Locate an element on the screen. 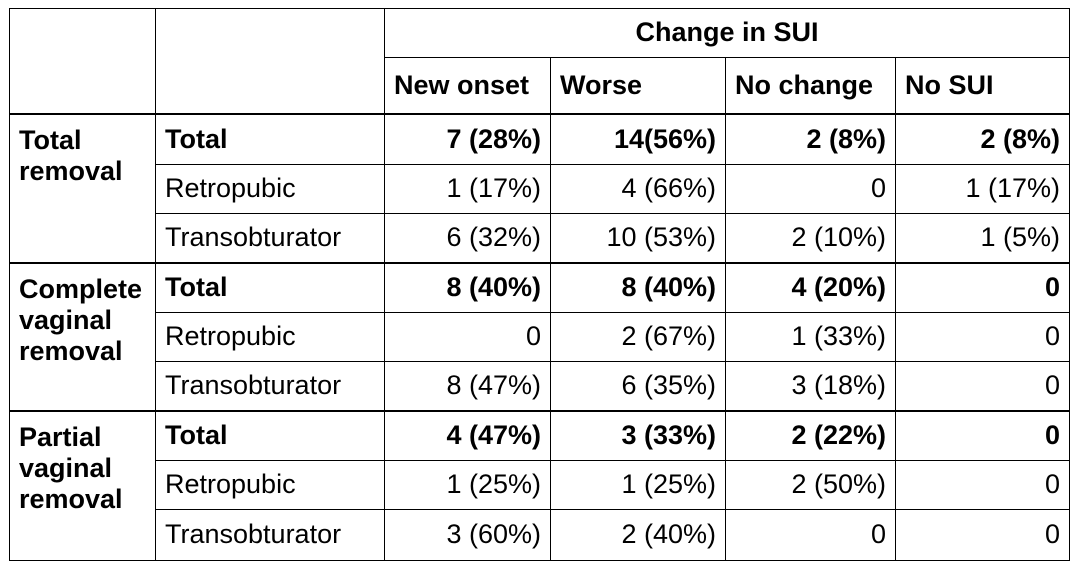  cell-value: 3 (33%) is located at coordinates (638, 435).